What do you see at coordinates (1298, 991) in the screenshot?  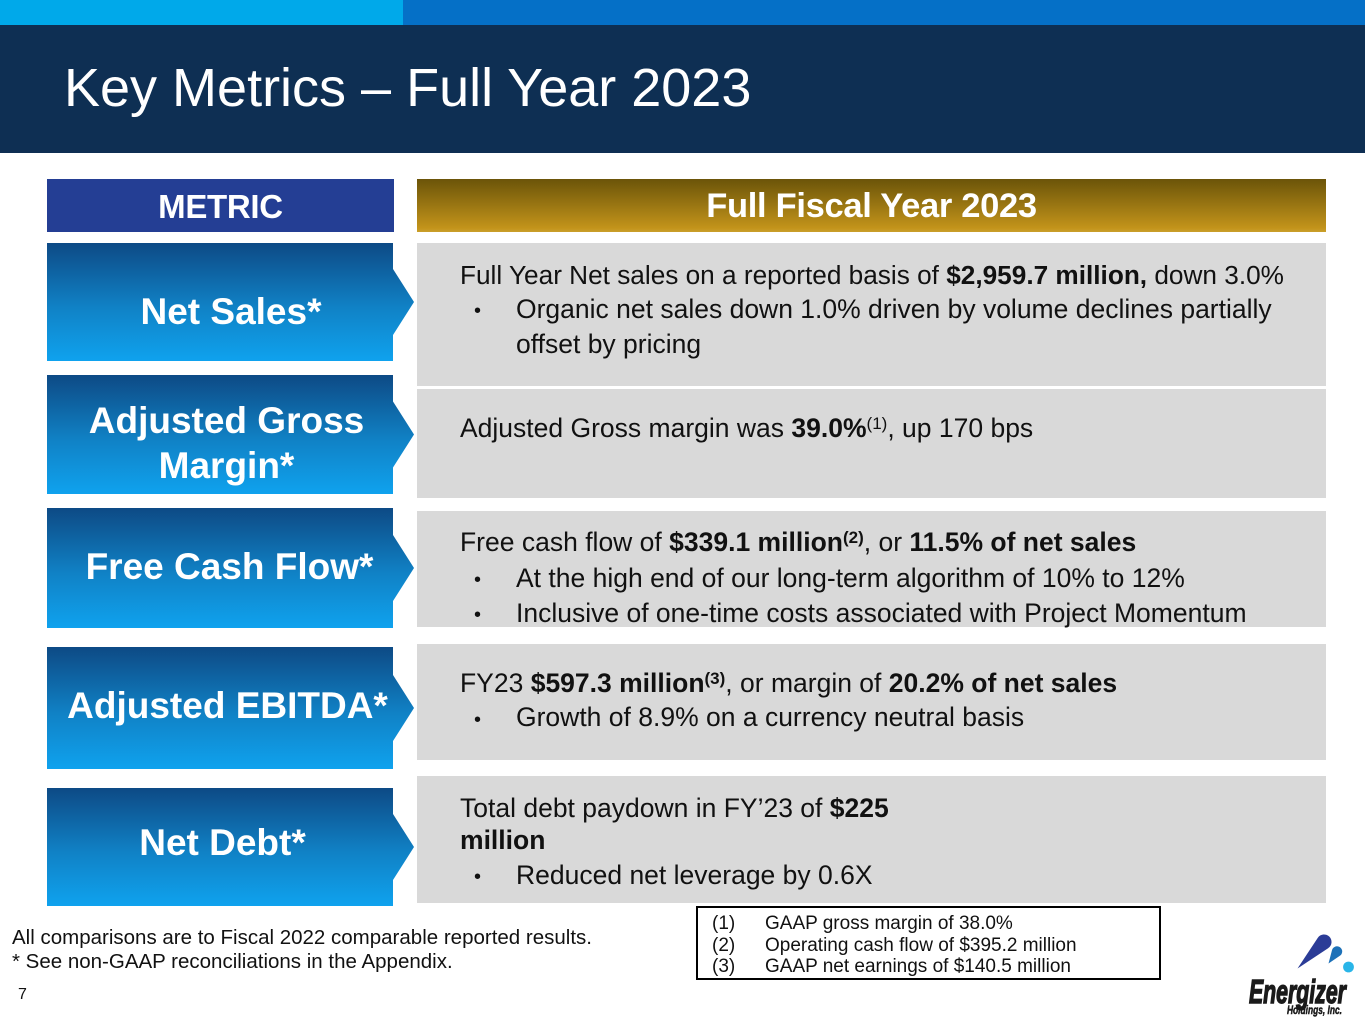 I see `svg-text: Energizer` at bounding box center [1298, 991].